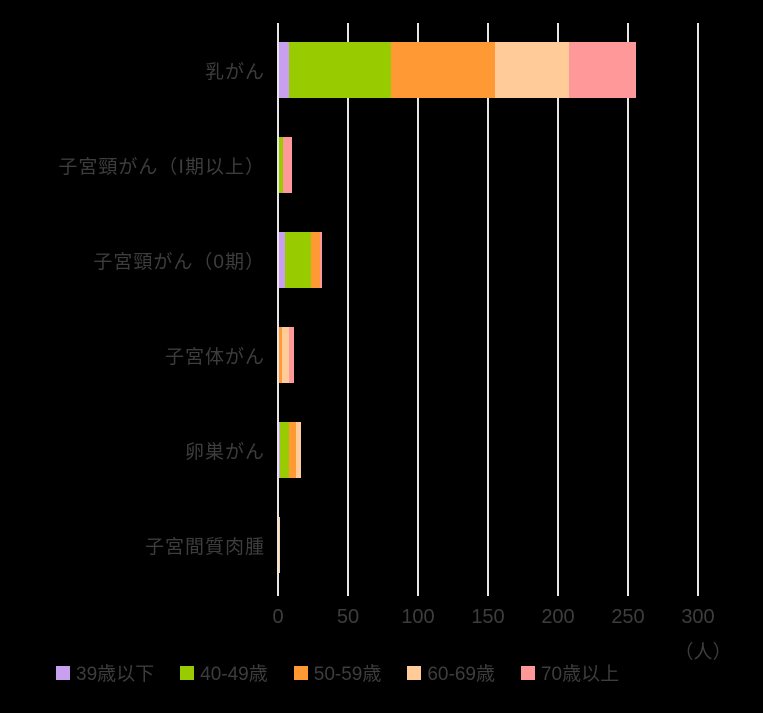  What do you see at coordinates (698, 617) in the screenshot?
I see `x-tick-label: 300` at bounding box center [698, 617].